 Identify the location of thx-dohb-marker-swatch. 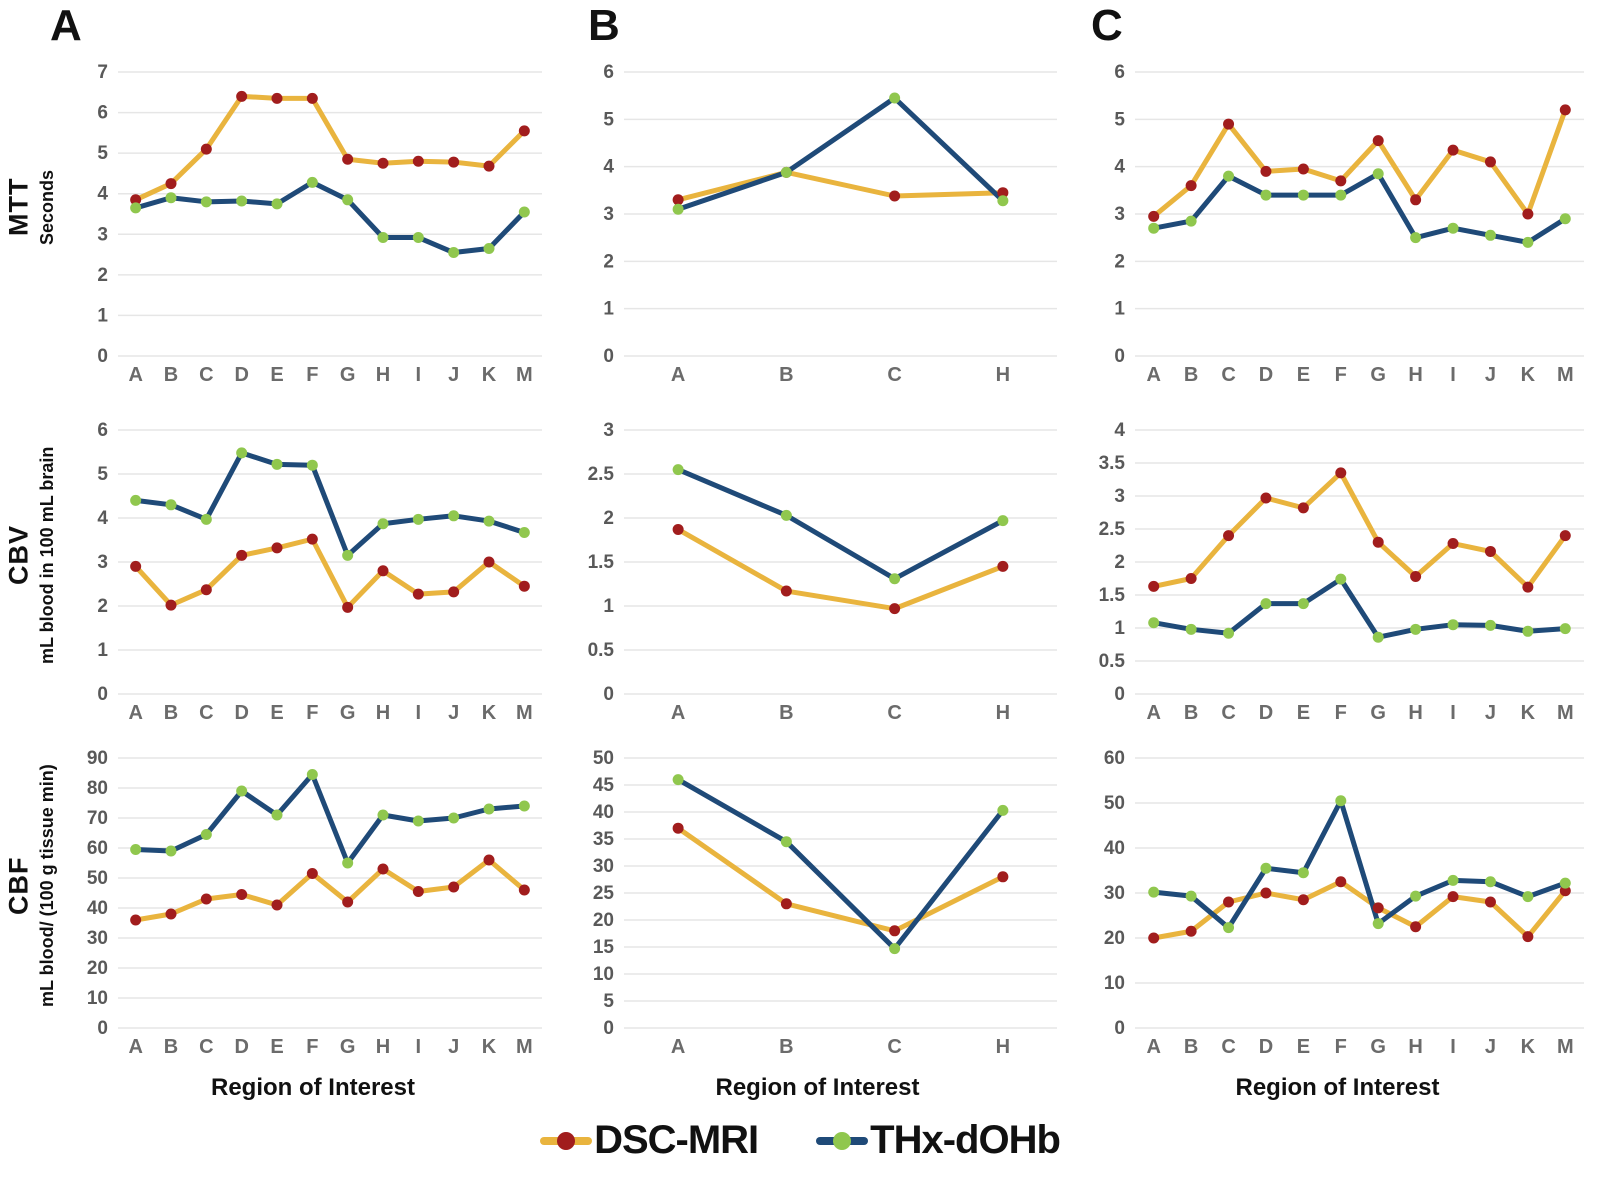
(842, 1140).